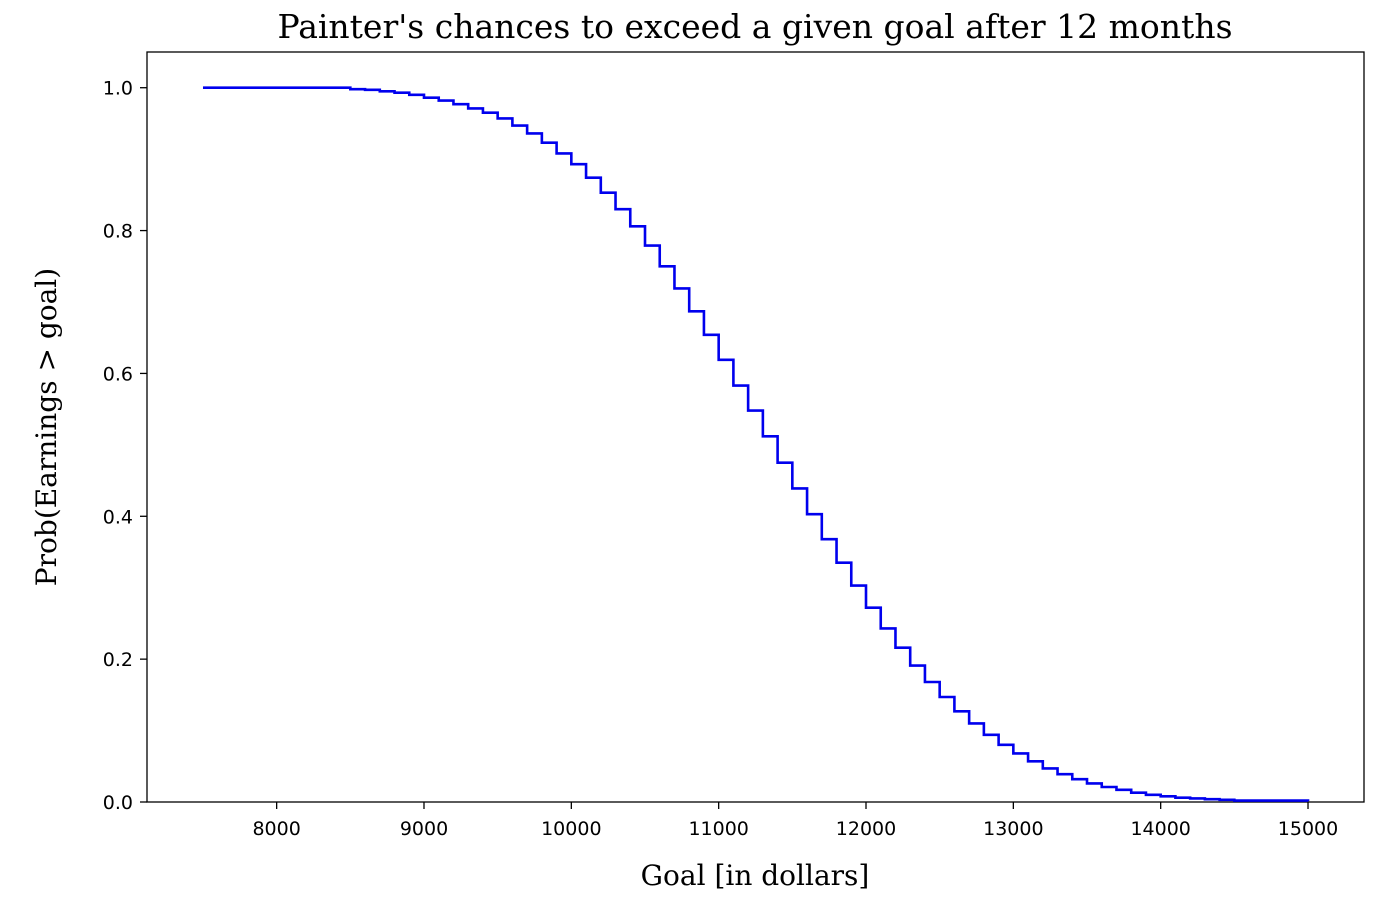 Image resolution: width=1400 pixels, height=903 pixels. I want to click on y-tick-label: 1.0, so click(118, 89).